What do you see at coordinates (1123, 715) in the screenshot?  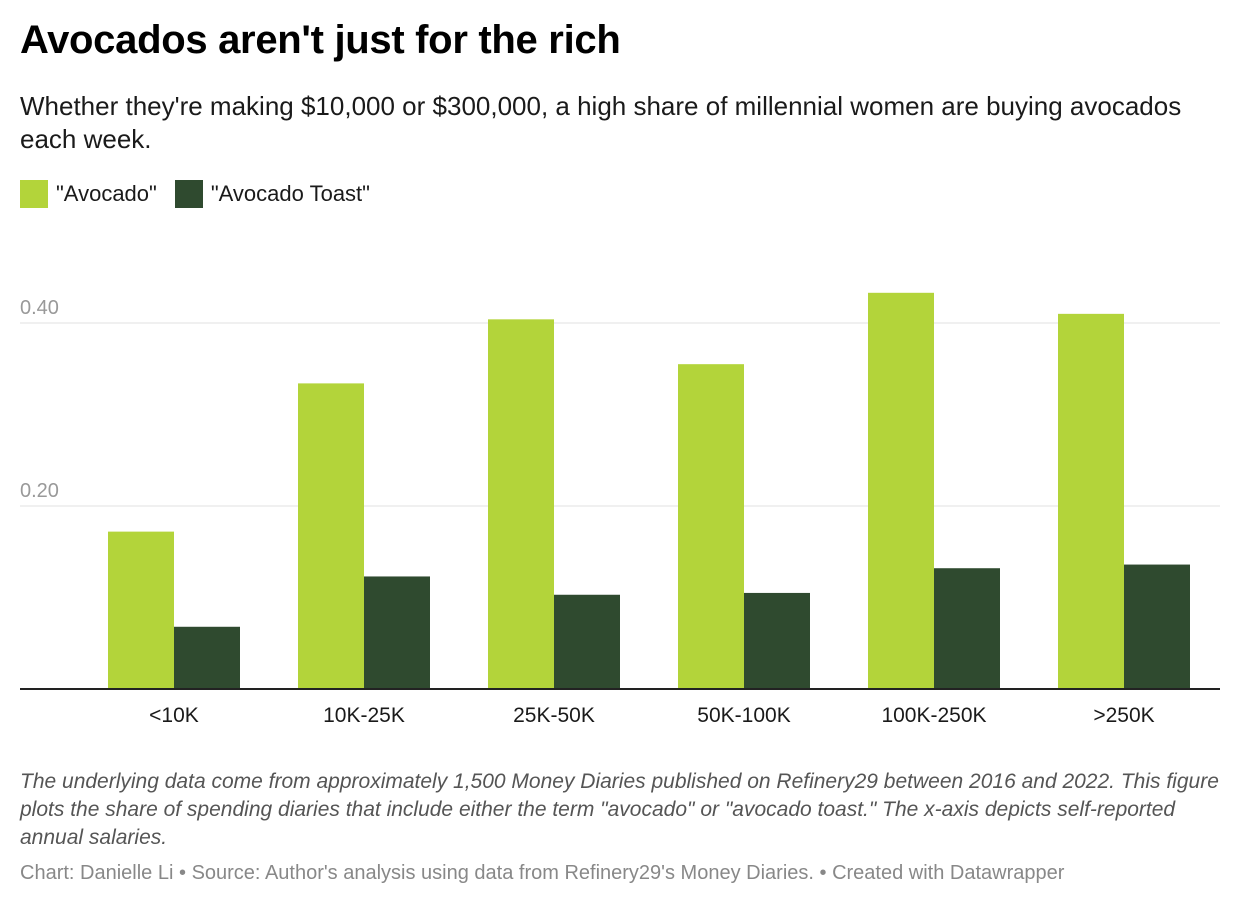 I see `x-tick-label: >250K` at bounding box center [1123, 715].